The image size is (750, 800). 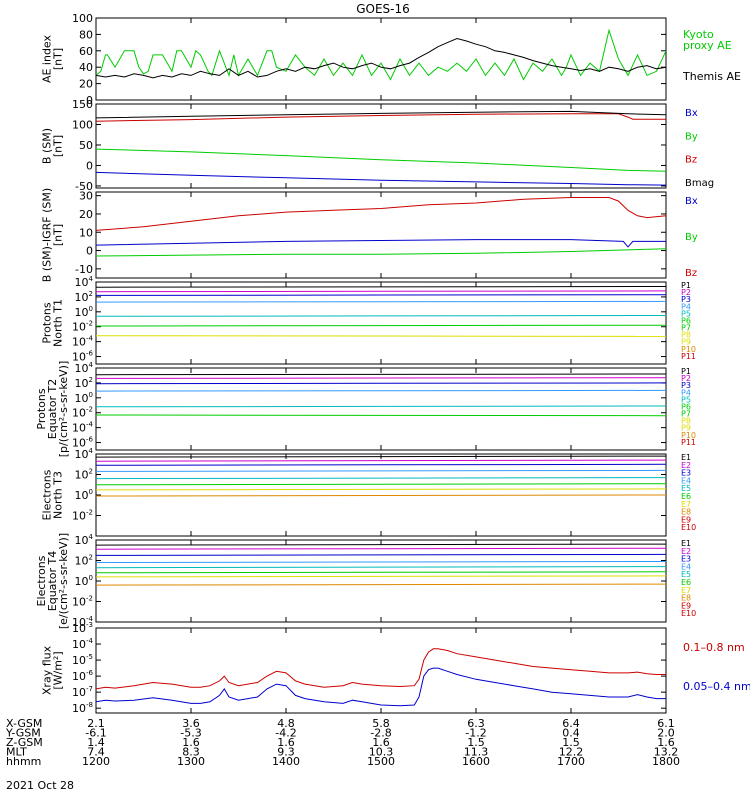 What do you see at coordinates (381, 214) in the screenshot?
I see `series-line-bz` at bounding box center [381, 214].